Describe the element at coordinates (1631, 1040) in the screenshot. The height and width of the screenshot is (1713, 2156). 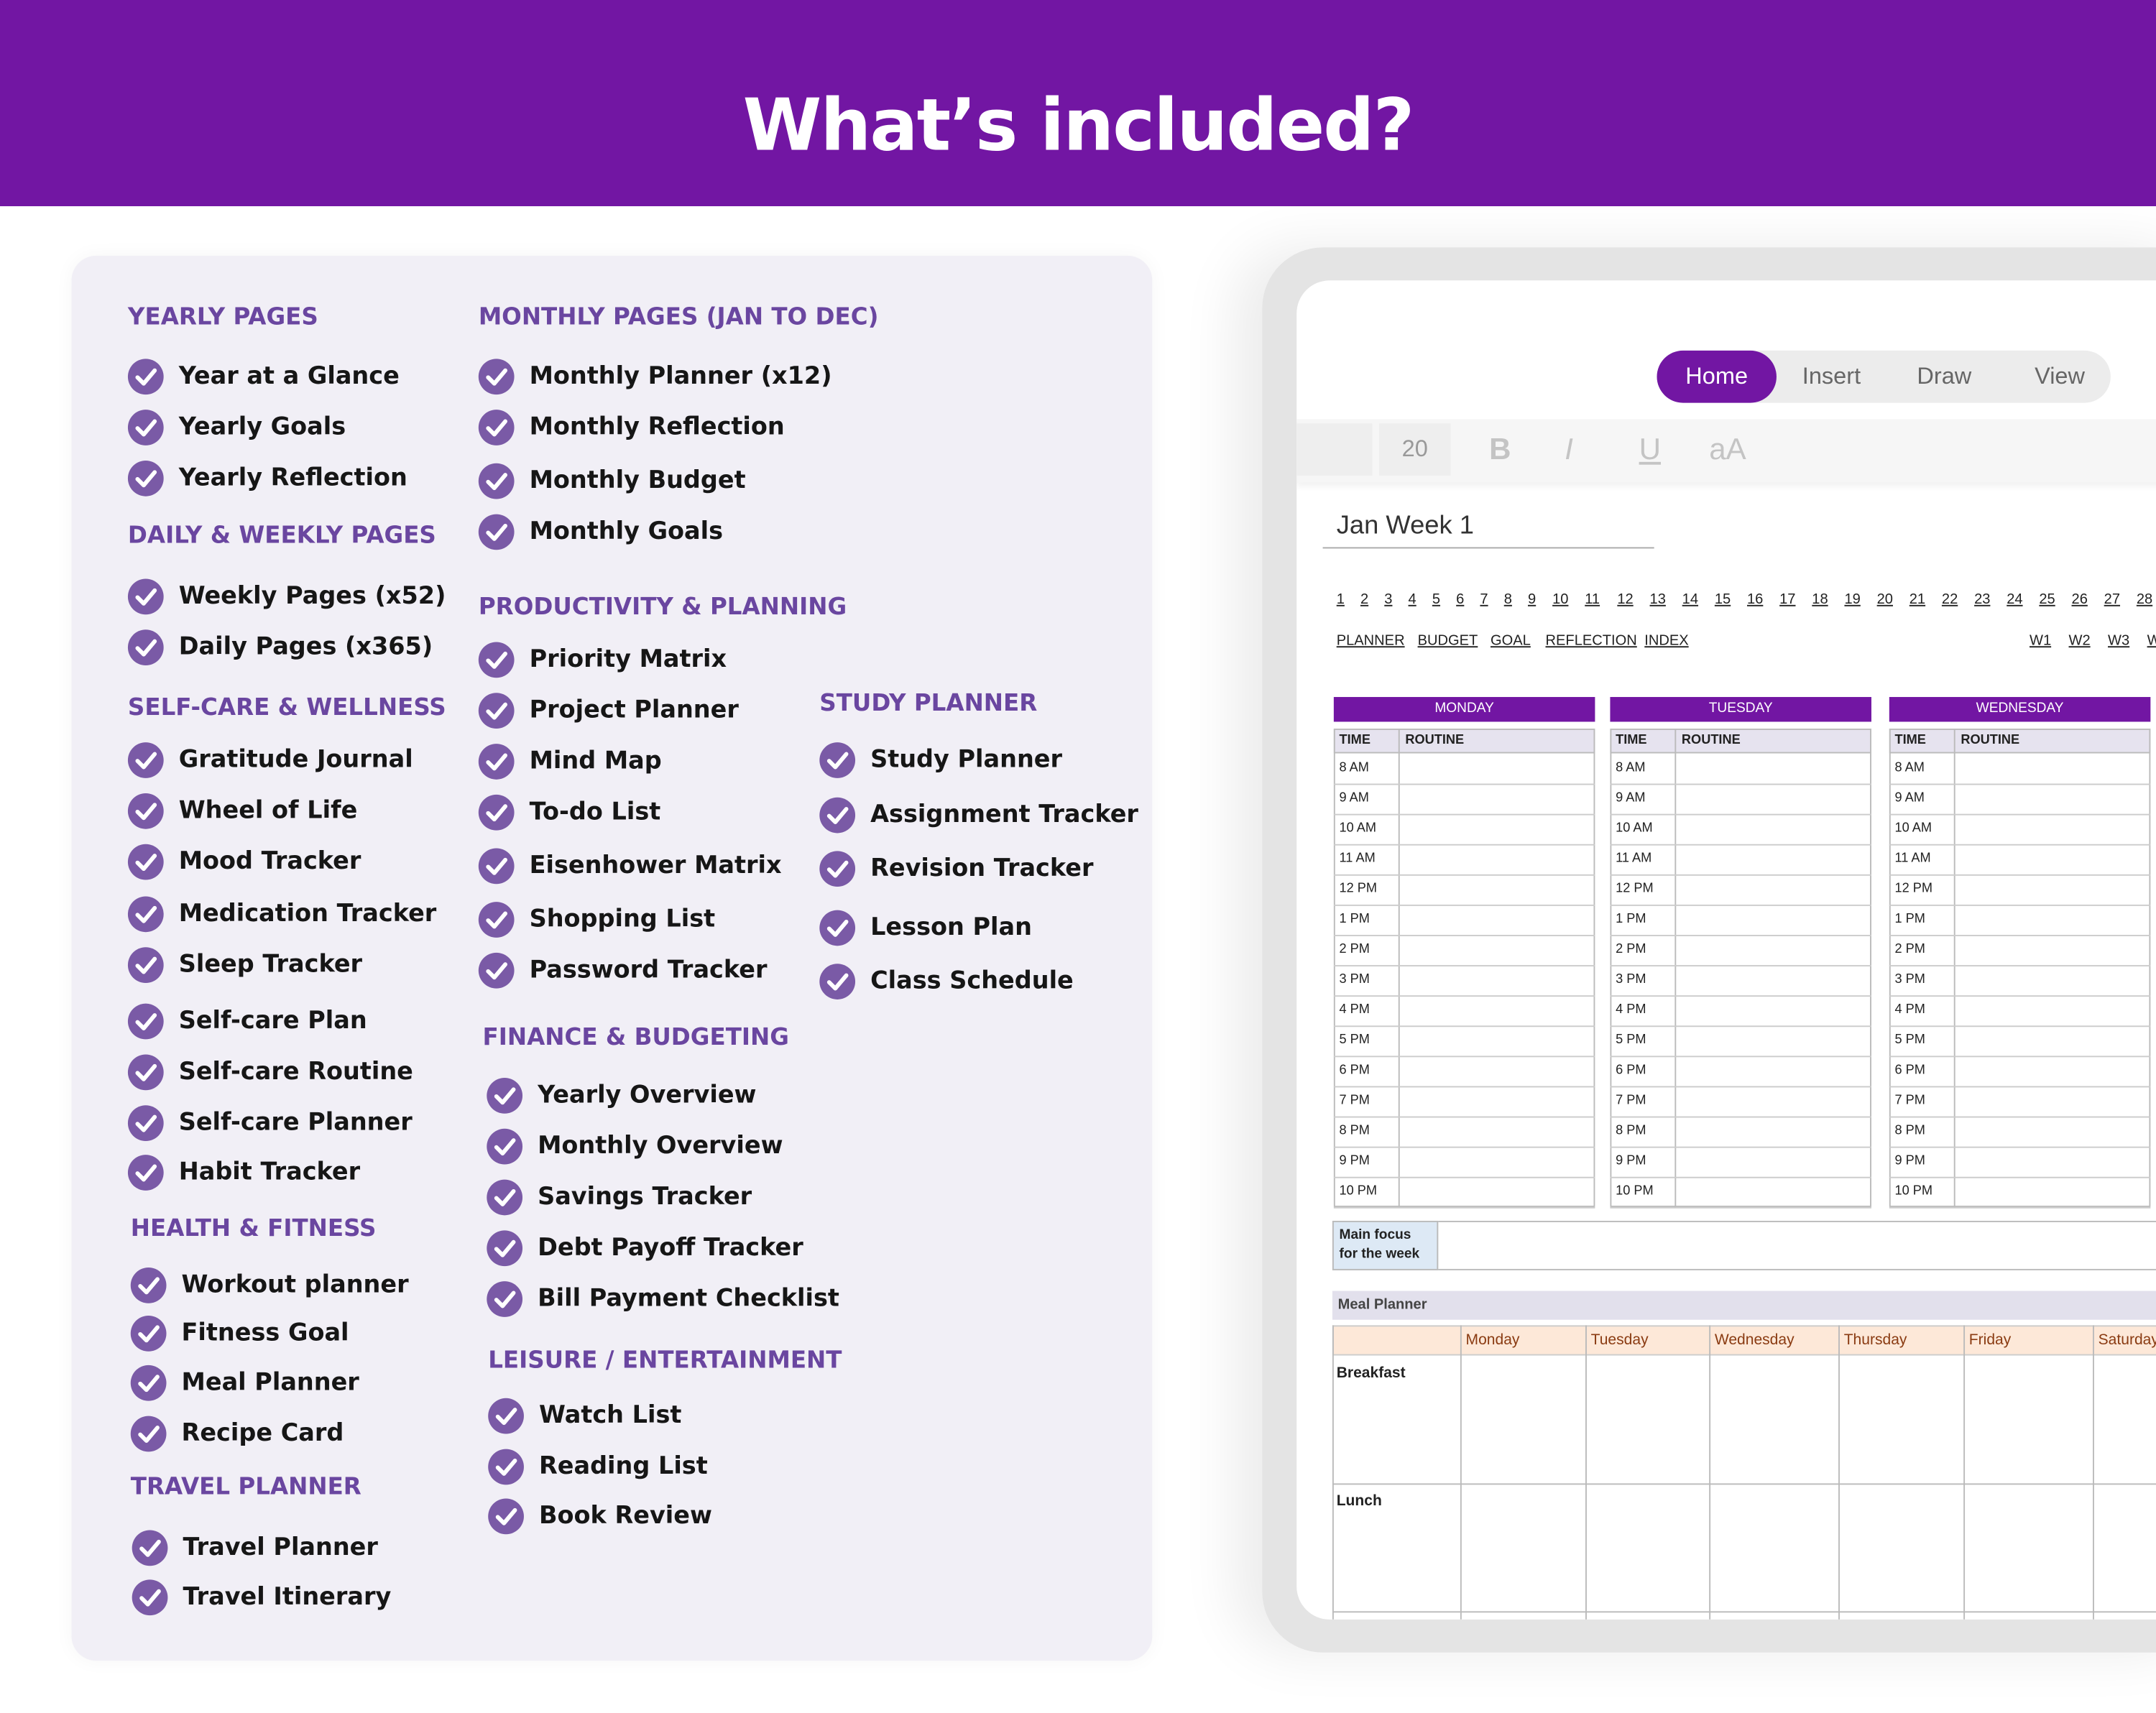
I see `time-cell: 5 PM` at that location.